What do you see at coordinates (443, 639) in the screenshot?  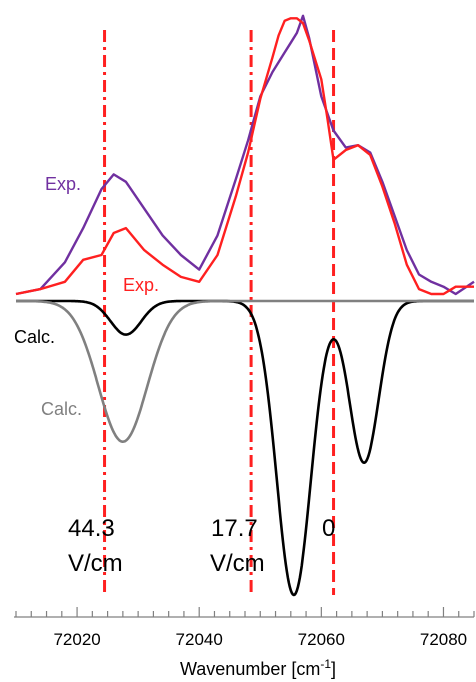 I see `x-tick-label: 72080` at bounding box center [443, 639].